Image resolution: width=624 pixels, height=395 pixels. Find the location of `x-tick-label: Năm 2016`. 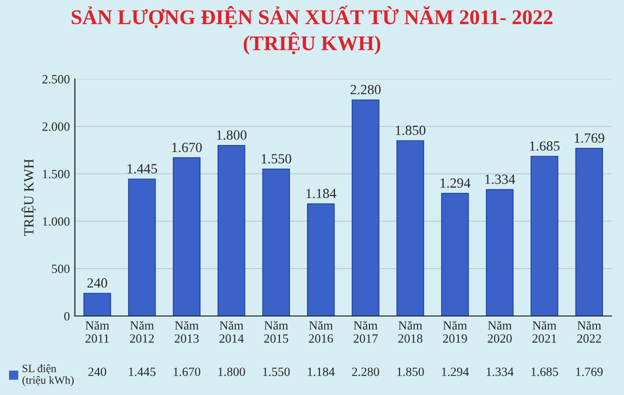

x-tick-label: Năm 2016 is located at coordinates (320, 331).